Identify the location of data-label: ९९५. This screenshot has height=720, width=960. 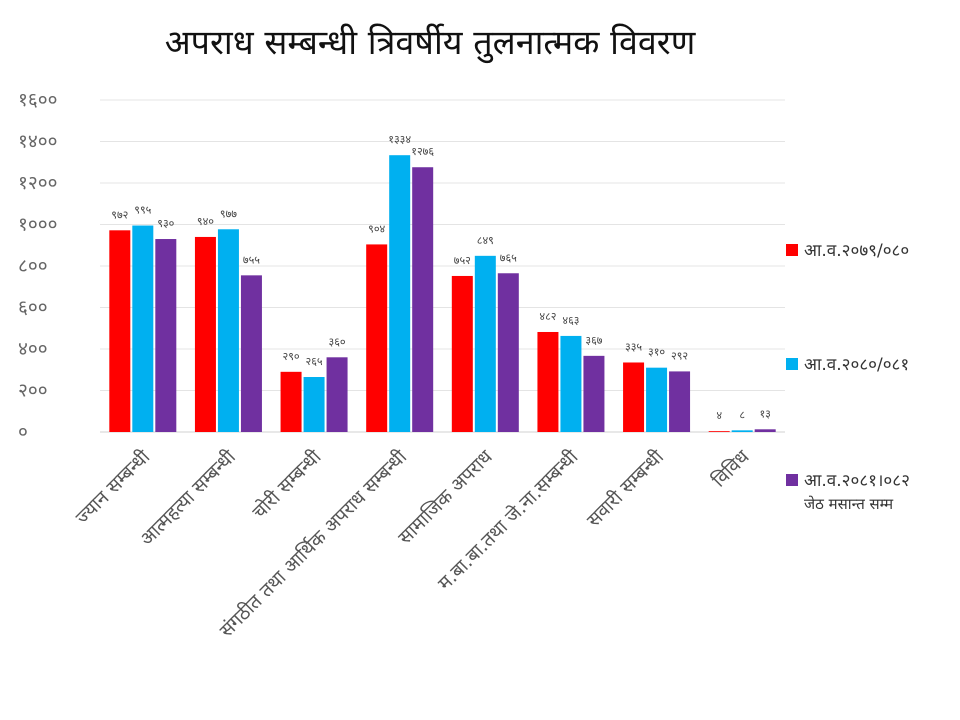
(142, 210).